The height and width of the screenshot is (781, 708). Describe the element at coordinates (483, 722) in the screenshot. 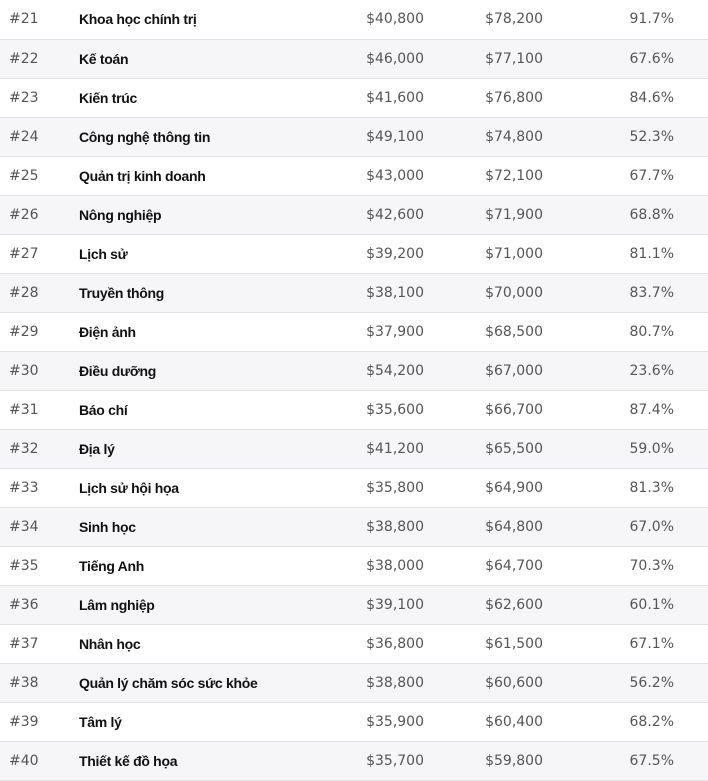

I see `mid-career-salary: $60,400` at that location.